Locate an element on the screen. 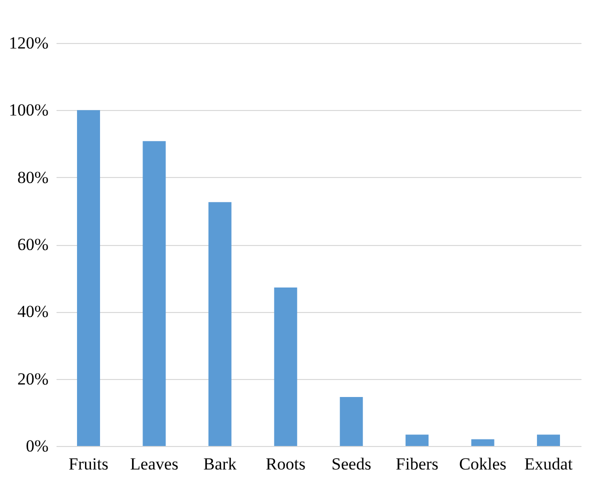 Image resolution: width=613 pixels, height=486 pixels. y-tick-label: 100% is located at coordinates (28, 110).